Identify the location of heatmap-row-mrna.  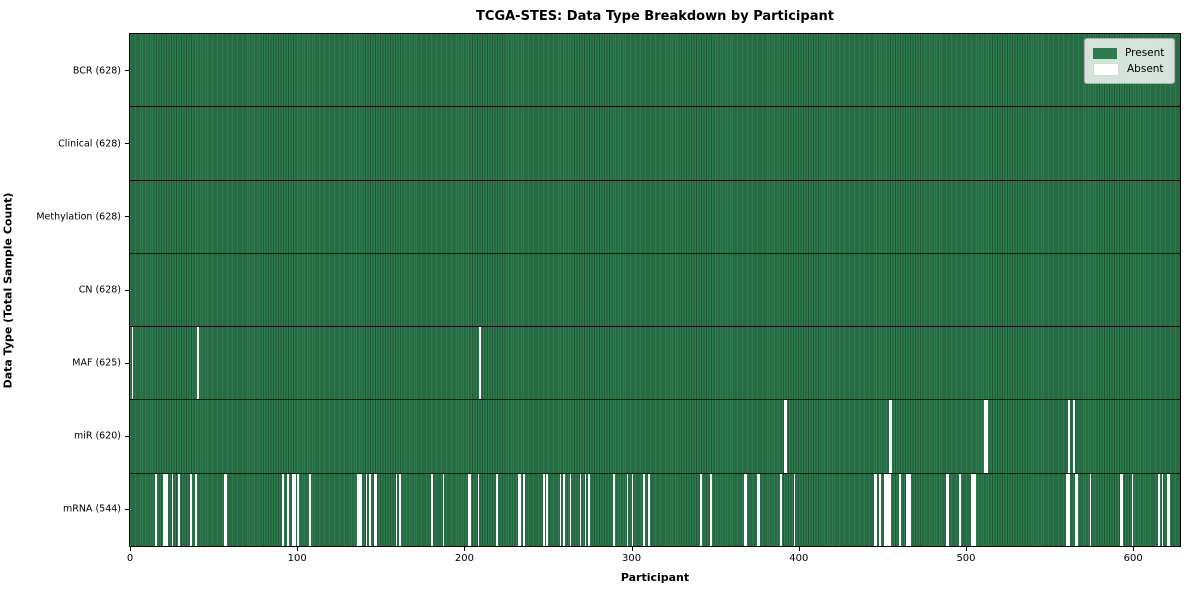
(655, 509).